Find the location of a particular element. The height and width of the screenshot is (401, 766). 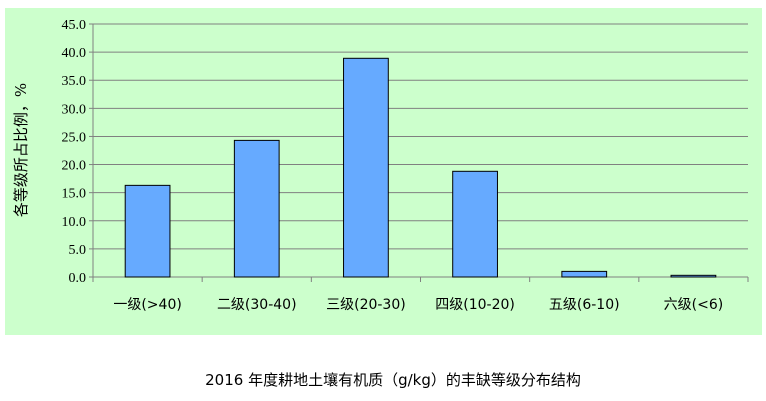

y-tick-label: 20.0 is located at coordinates (74, 166).